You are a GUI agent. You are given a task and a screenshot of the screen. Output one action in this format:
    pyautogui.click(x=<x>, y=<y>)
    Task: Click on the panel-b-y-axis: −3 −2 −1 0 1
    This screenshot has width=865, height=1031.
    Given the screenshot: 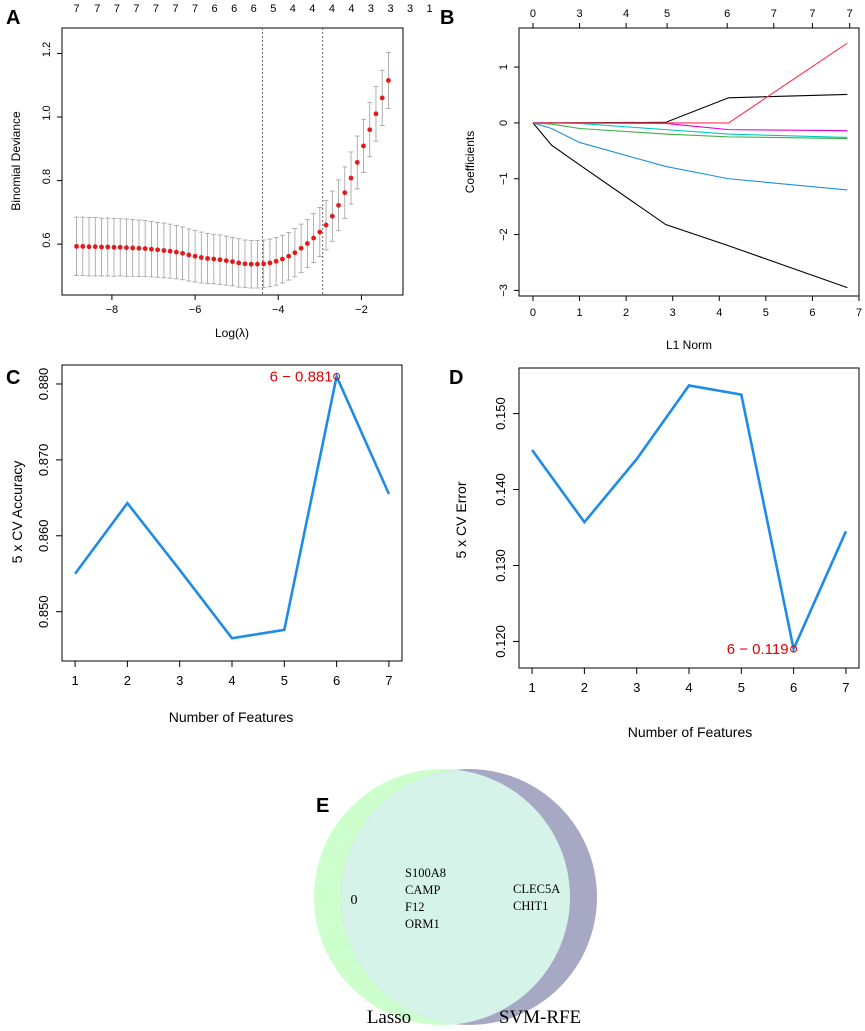 What is the action you would take?
    pyautogui.click(x=508, y=180)
    